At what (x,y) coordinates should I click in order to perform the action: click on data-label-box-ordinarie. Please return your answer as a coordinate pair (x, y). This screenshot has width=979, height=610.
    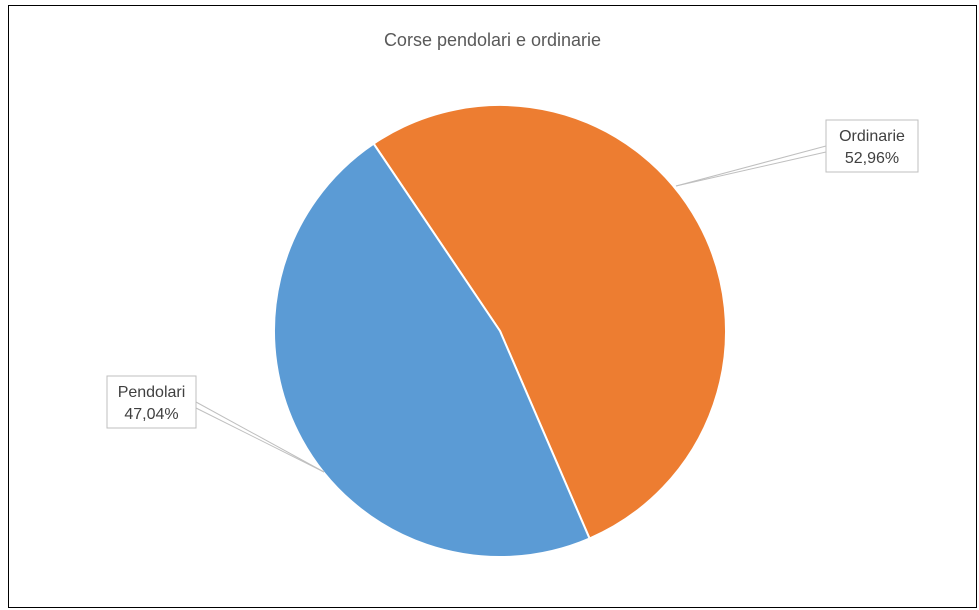
    Looking at the image, I should click on (872, 146).